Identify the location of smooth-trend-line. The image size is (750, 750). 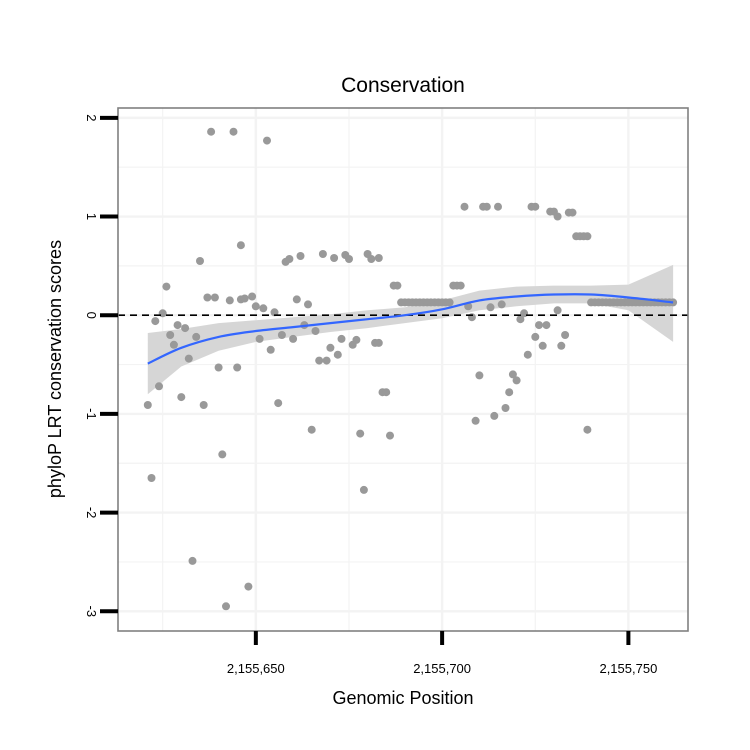
(410, 329).